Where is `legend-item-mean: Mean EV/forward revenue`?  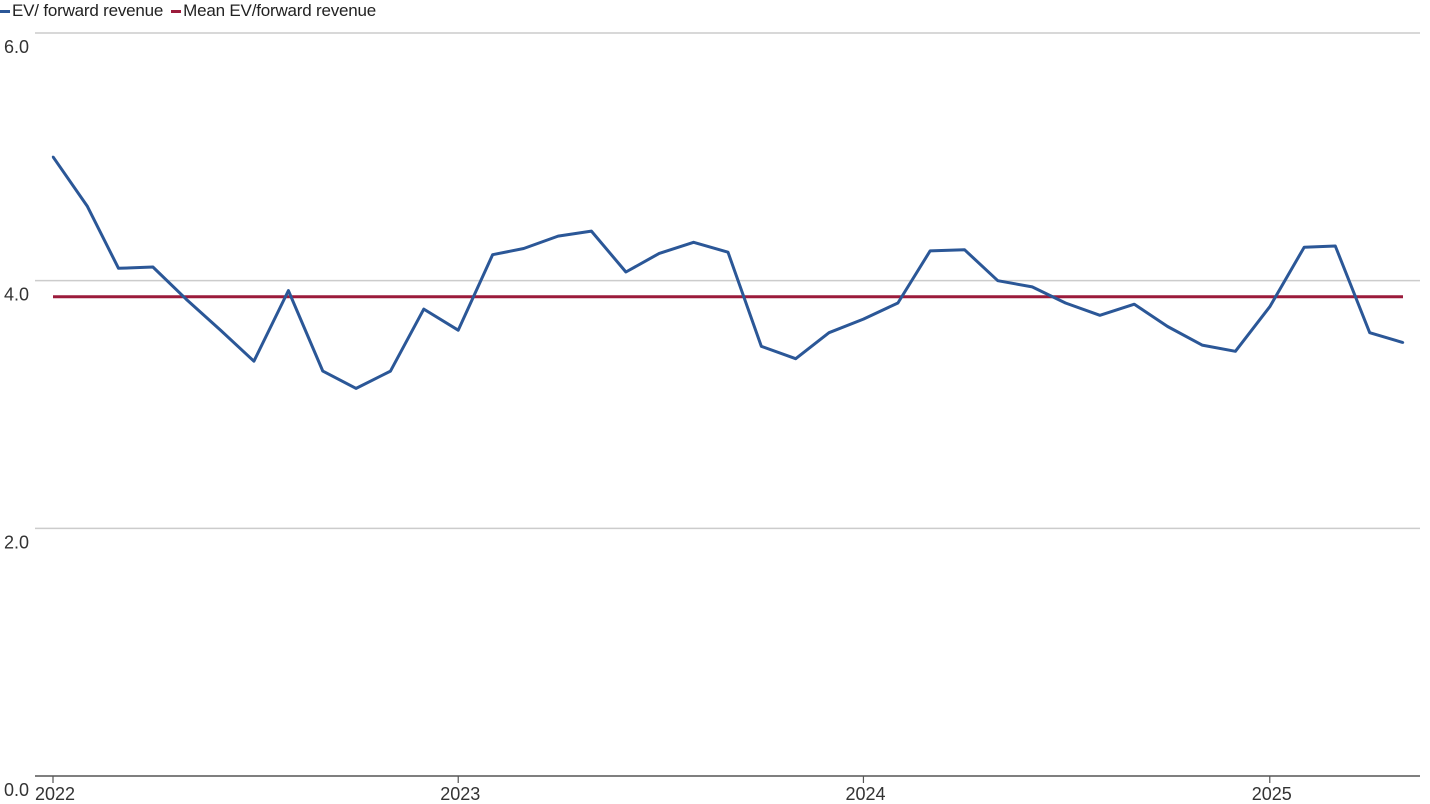
legend-item-mean: Mean EV/forward revenue is located at coordinates (273, 11).